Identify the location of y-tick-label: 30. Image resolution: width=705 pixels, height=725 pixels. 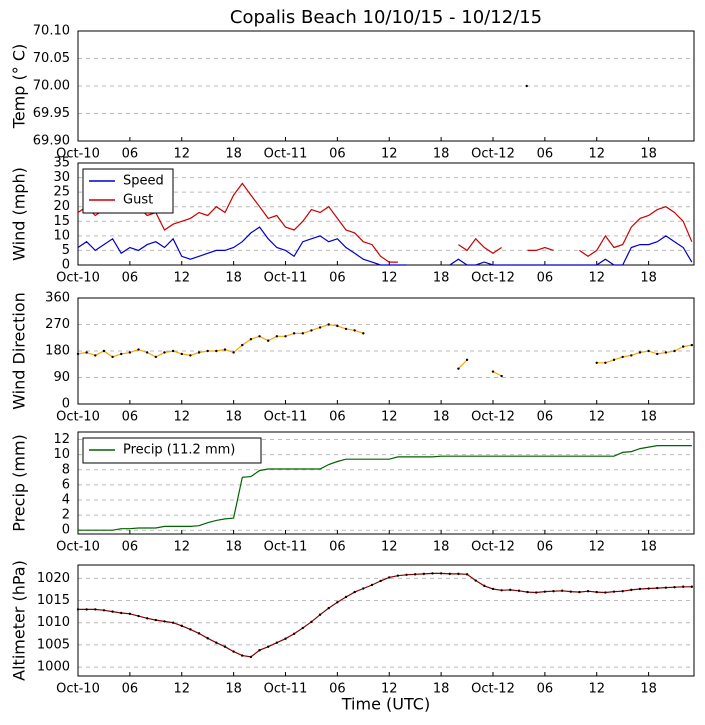
(61, 177).